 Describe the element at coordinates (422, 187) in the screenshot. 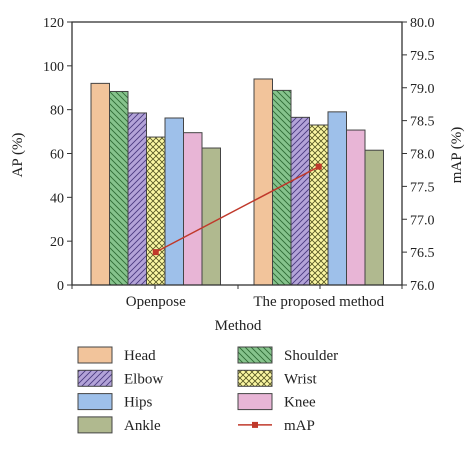

I see `y2-tick-label: 77.5` at that location.